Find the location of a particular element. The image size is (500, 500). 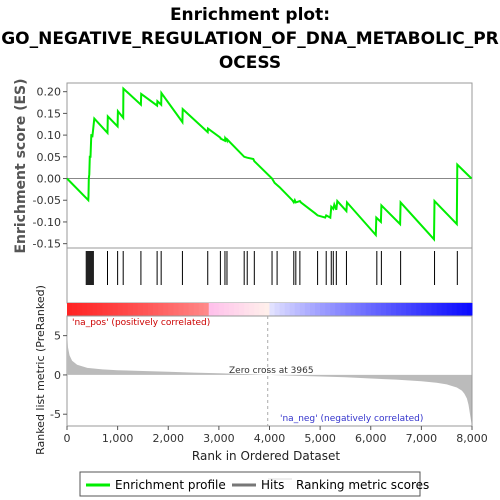

ranking-heatbar is located at coordinates (270, 309).